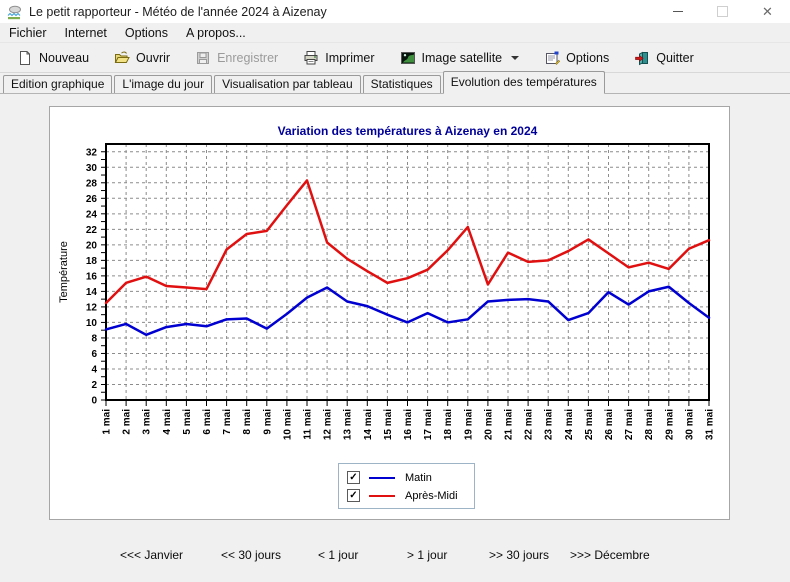 The height and width of the screenshot is (582, 790). Describe the element at coordinates (92, 323) in the screenshot. I see `svg-text: 10` at that location.